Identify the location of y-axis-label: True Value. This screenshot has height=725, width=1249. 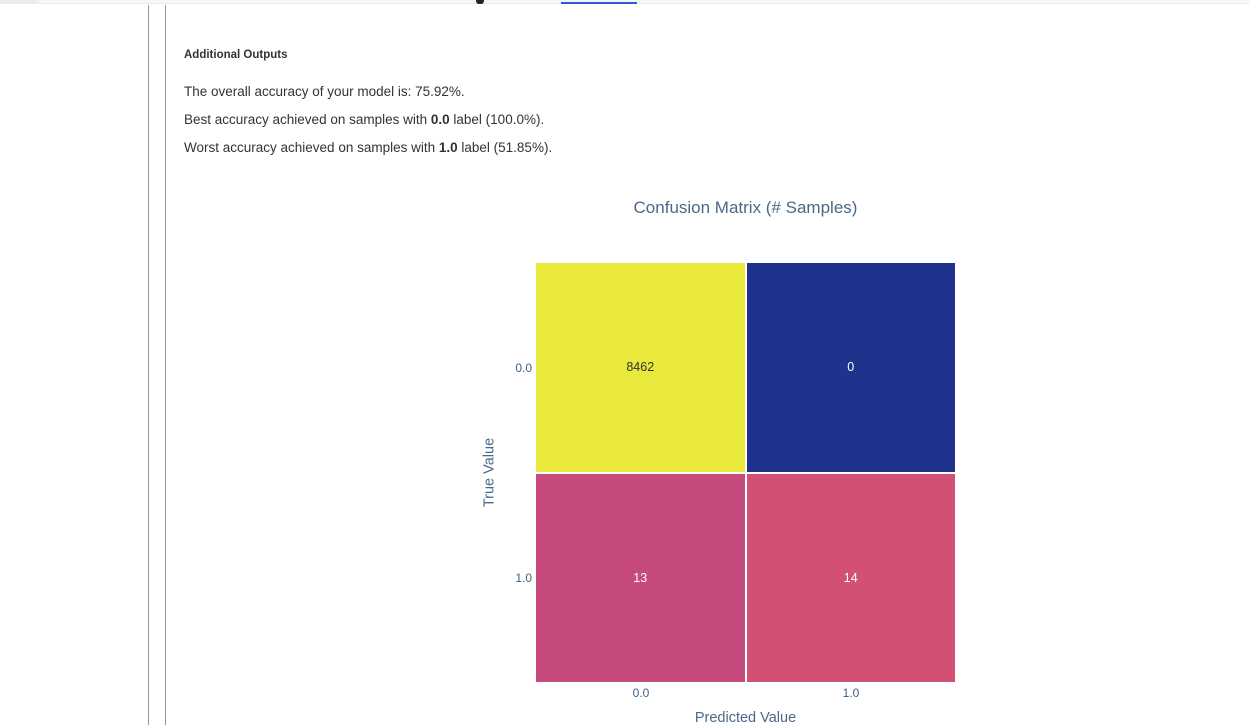
(489, 472).